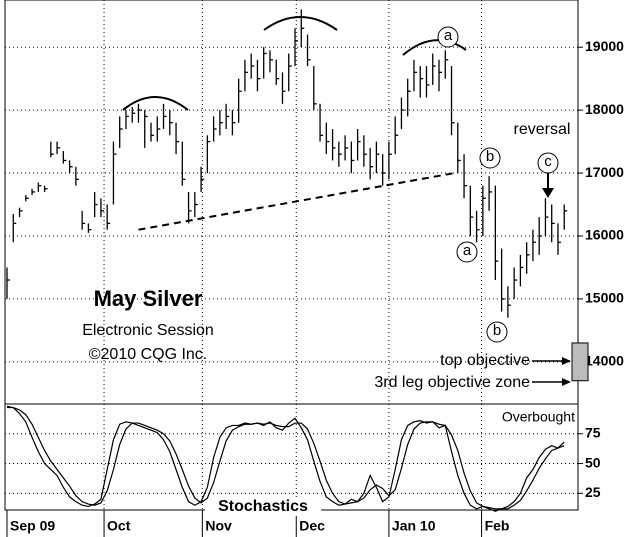 The height and width of the screenshot is (537, 644). Describe the element at coordinates (604, 46) in the screenshot. I see `y-tick-label: 19000` at that location.